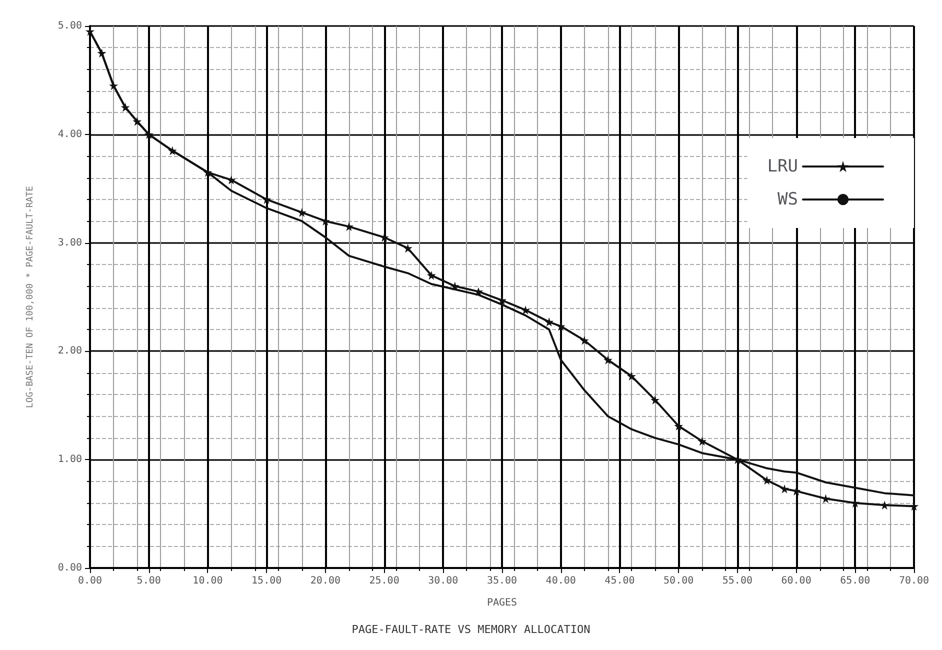 This screenshot has width=942, height=650. What do you see at coordinates (148, 581) in the screenshot?
I see `x-tick-label: 5.00` at bounding box center [148, 581].